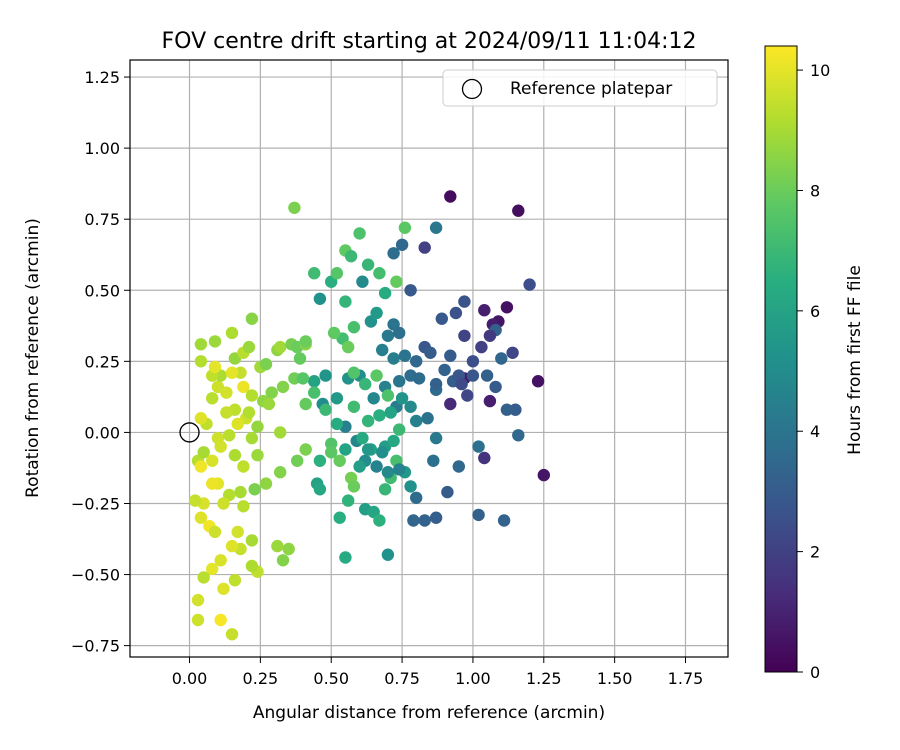 This screenshot has width=900, height=750. Describe the element at coordinates (102, 432) in the screenshot. I see `y-tick-label: 0.00` at that location.